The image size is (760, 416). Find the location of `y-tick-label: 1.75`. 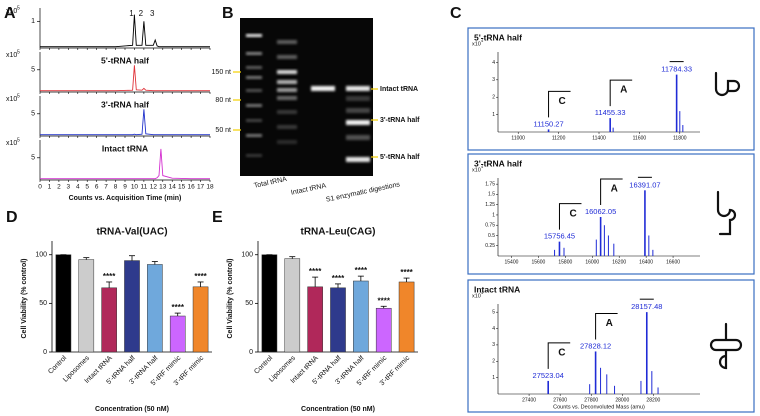

y-tick-label: 1.75 is located at coordinates (490, 184).